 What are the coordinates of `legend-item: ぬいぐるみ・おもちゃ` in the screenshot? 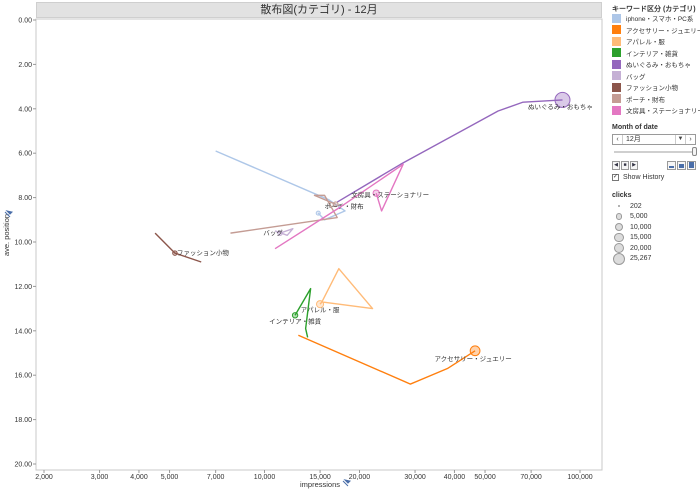 It's located at (656, 64).